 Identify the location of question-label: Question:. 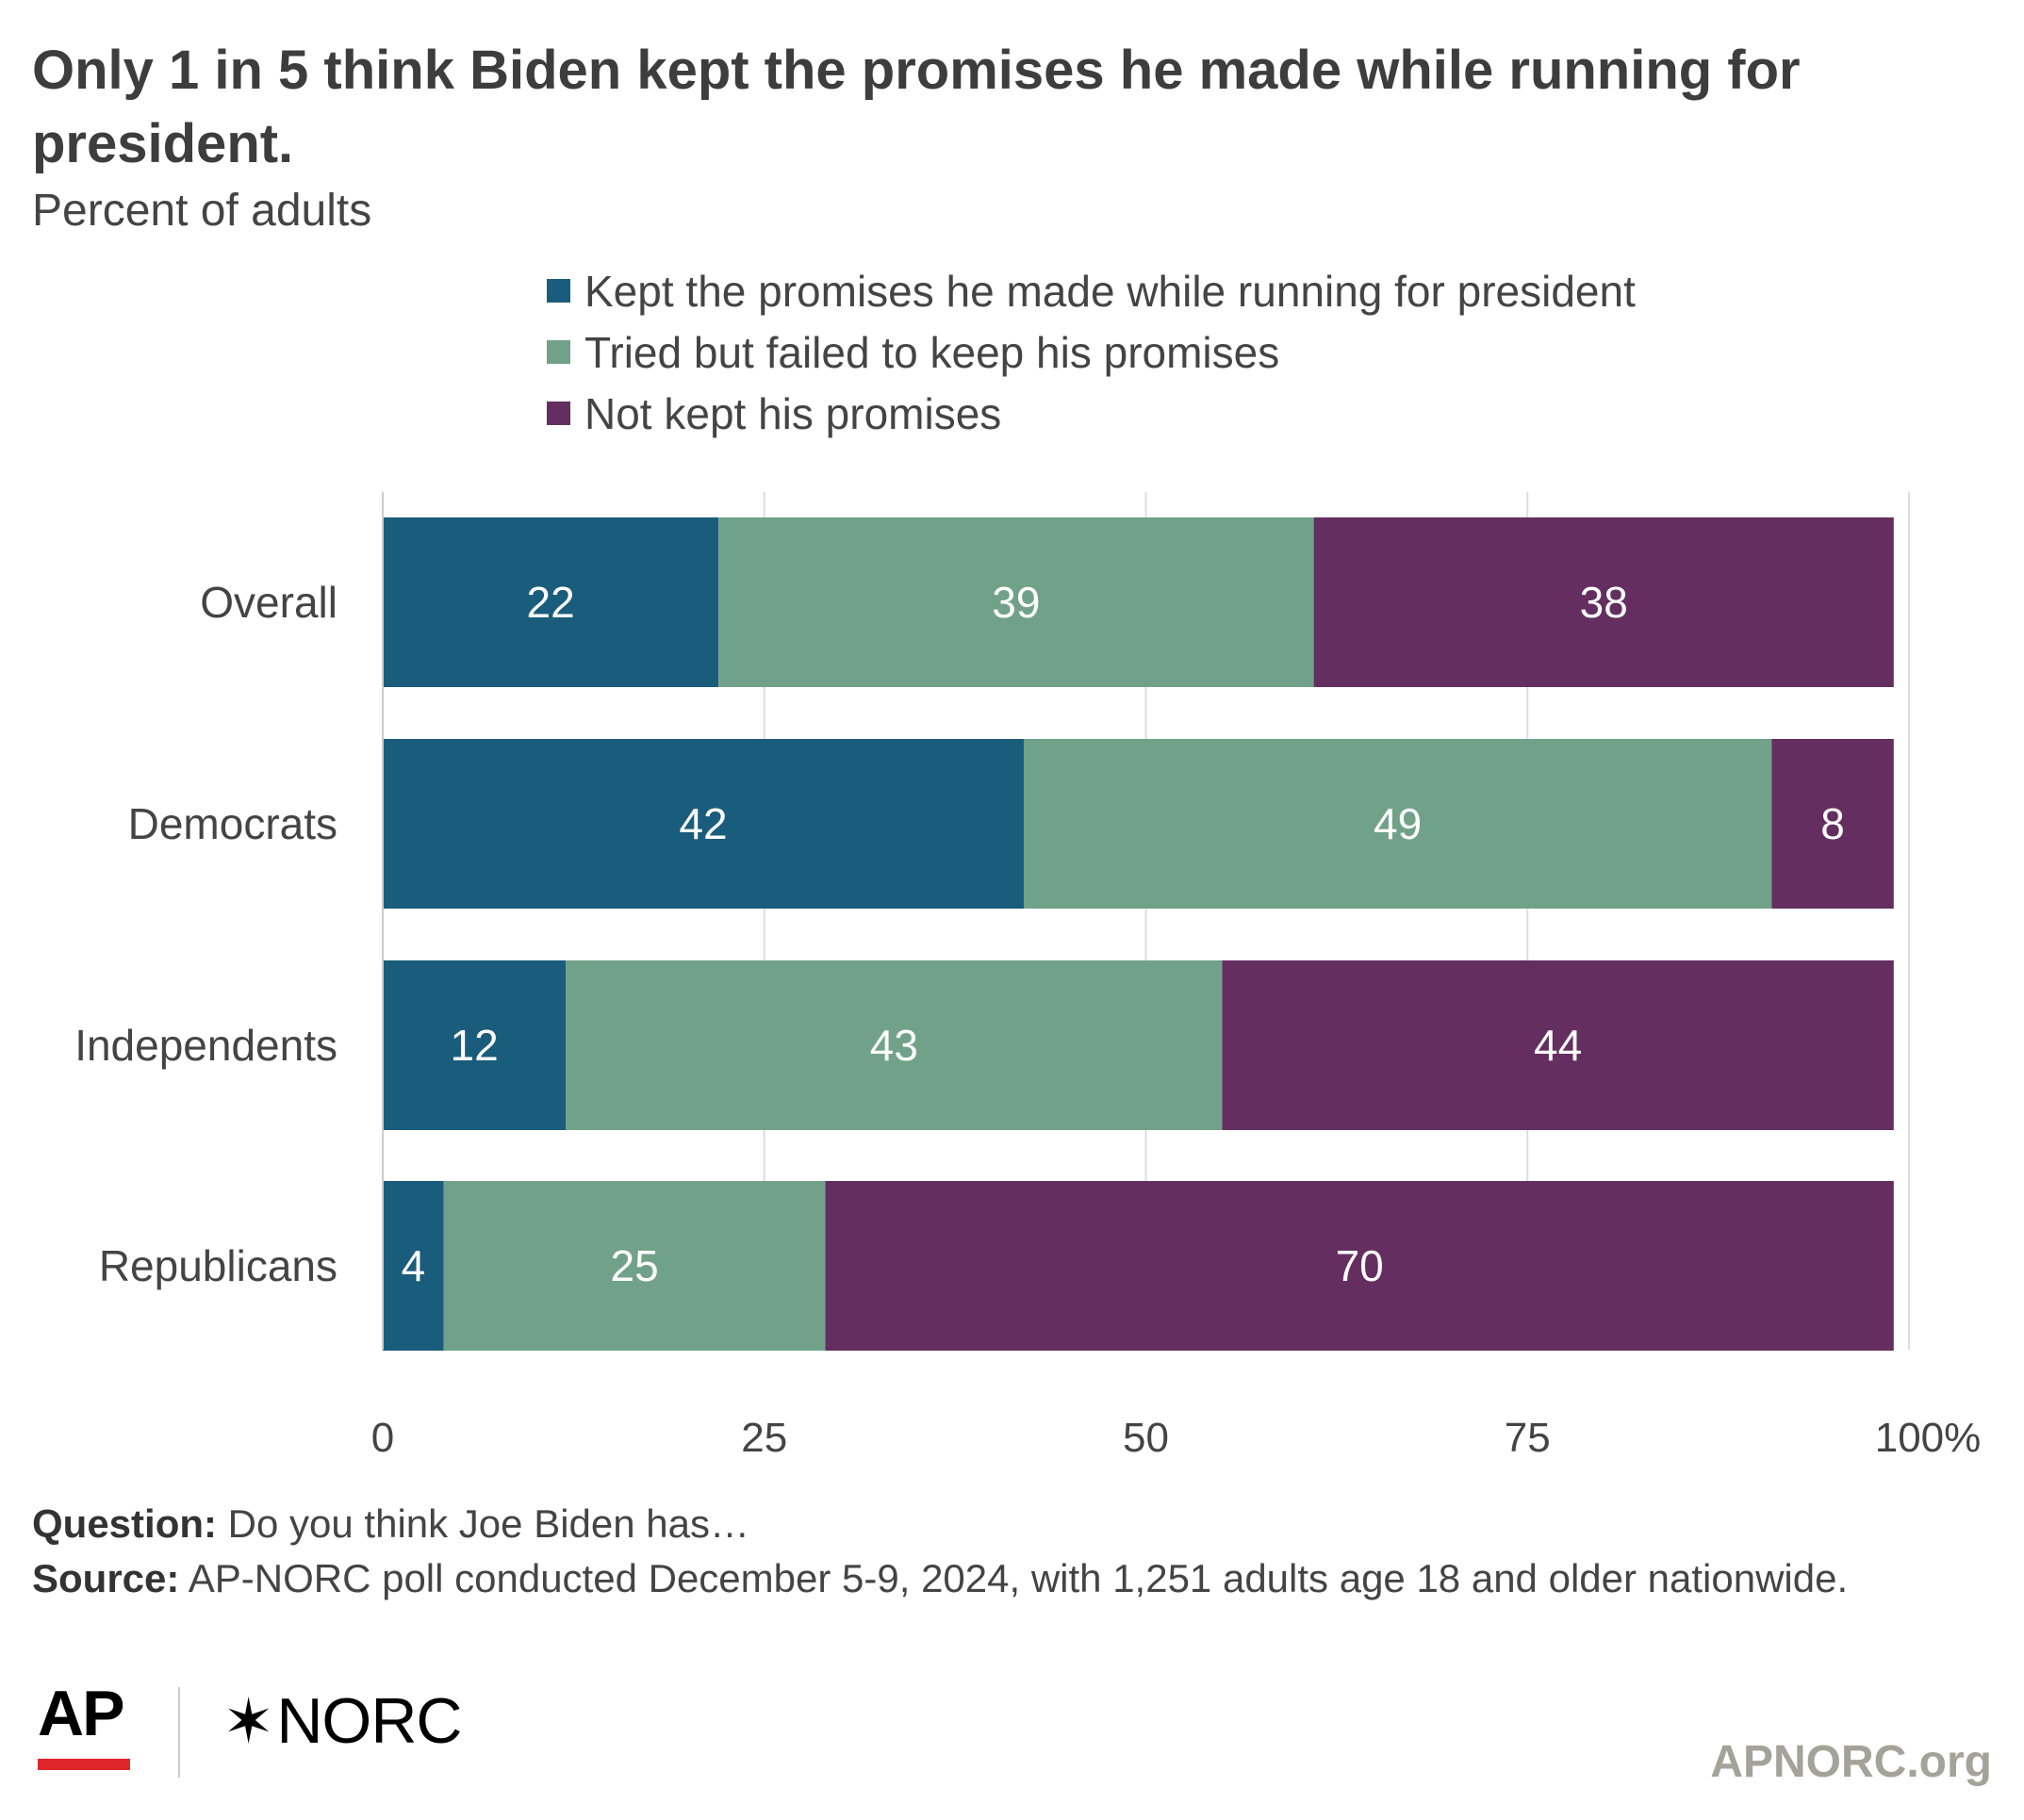
(124, 1523).